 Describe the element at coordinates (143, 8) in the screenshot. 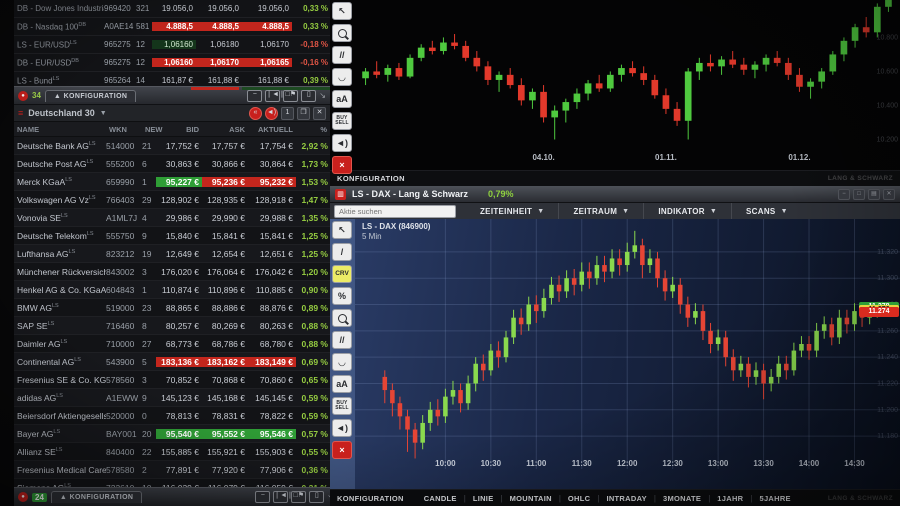

I see `count-cell: 321` at that location.